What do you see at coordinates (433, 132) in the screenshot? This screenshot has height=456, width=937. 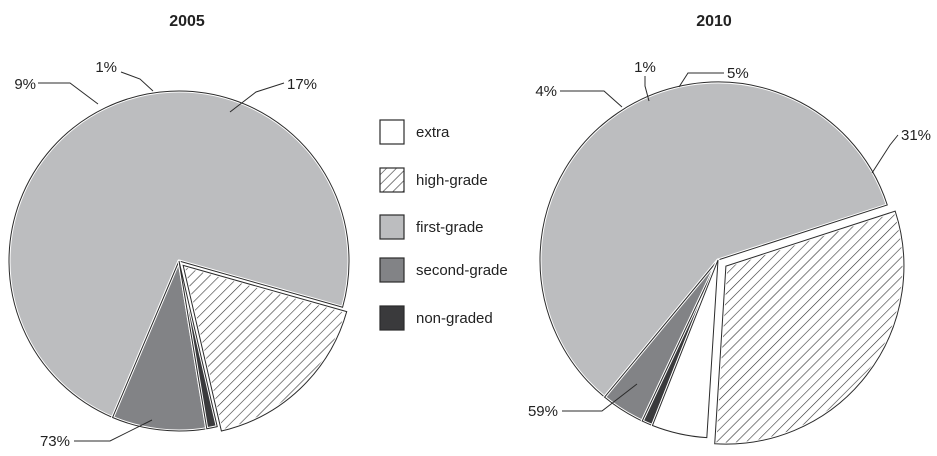 I see `legend-label-extra: extra` at bounding box center [433, 132].